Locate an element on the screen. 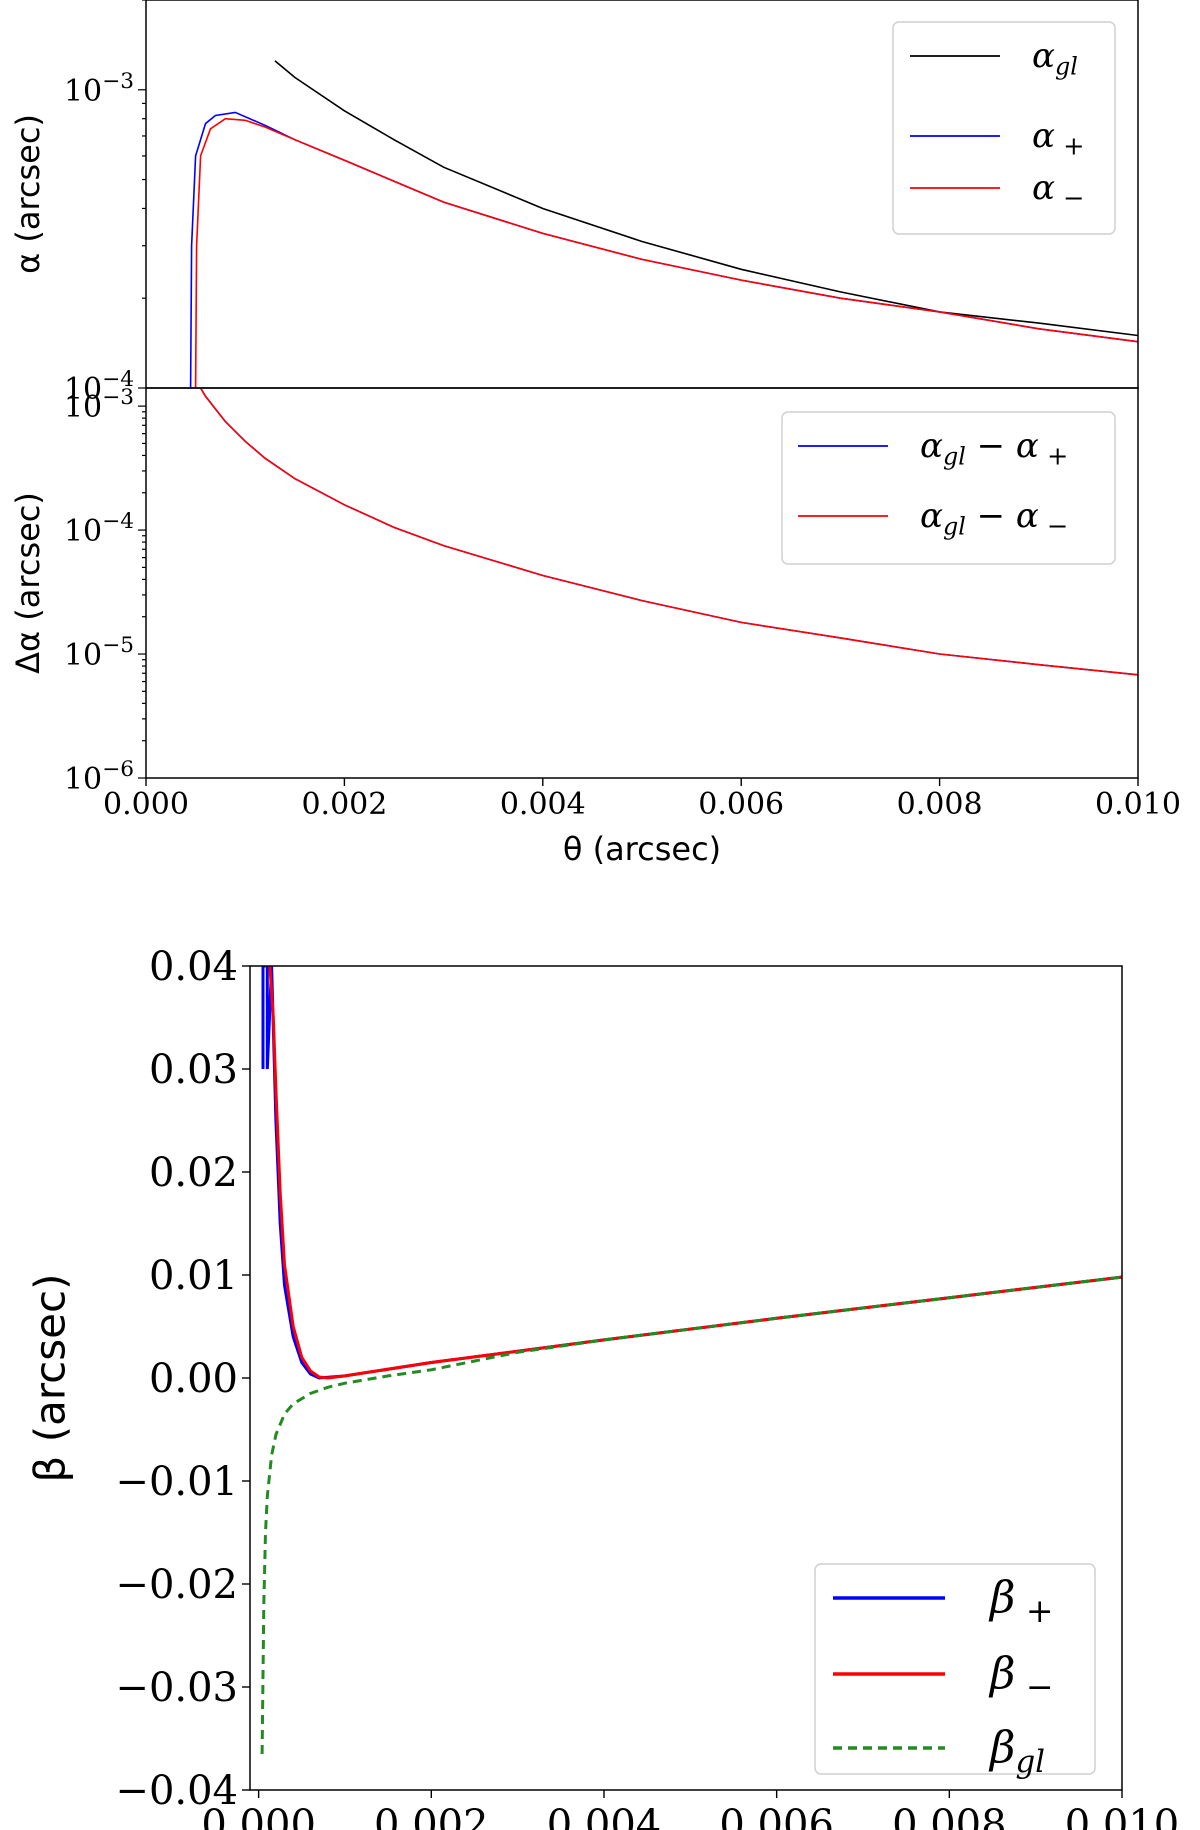  legend-label: αgl − α + is located at coordinates (994, 448).